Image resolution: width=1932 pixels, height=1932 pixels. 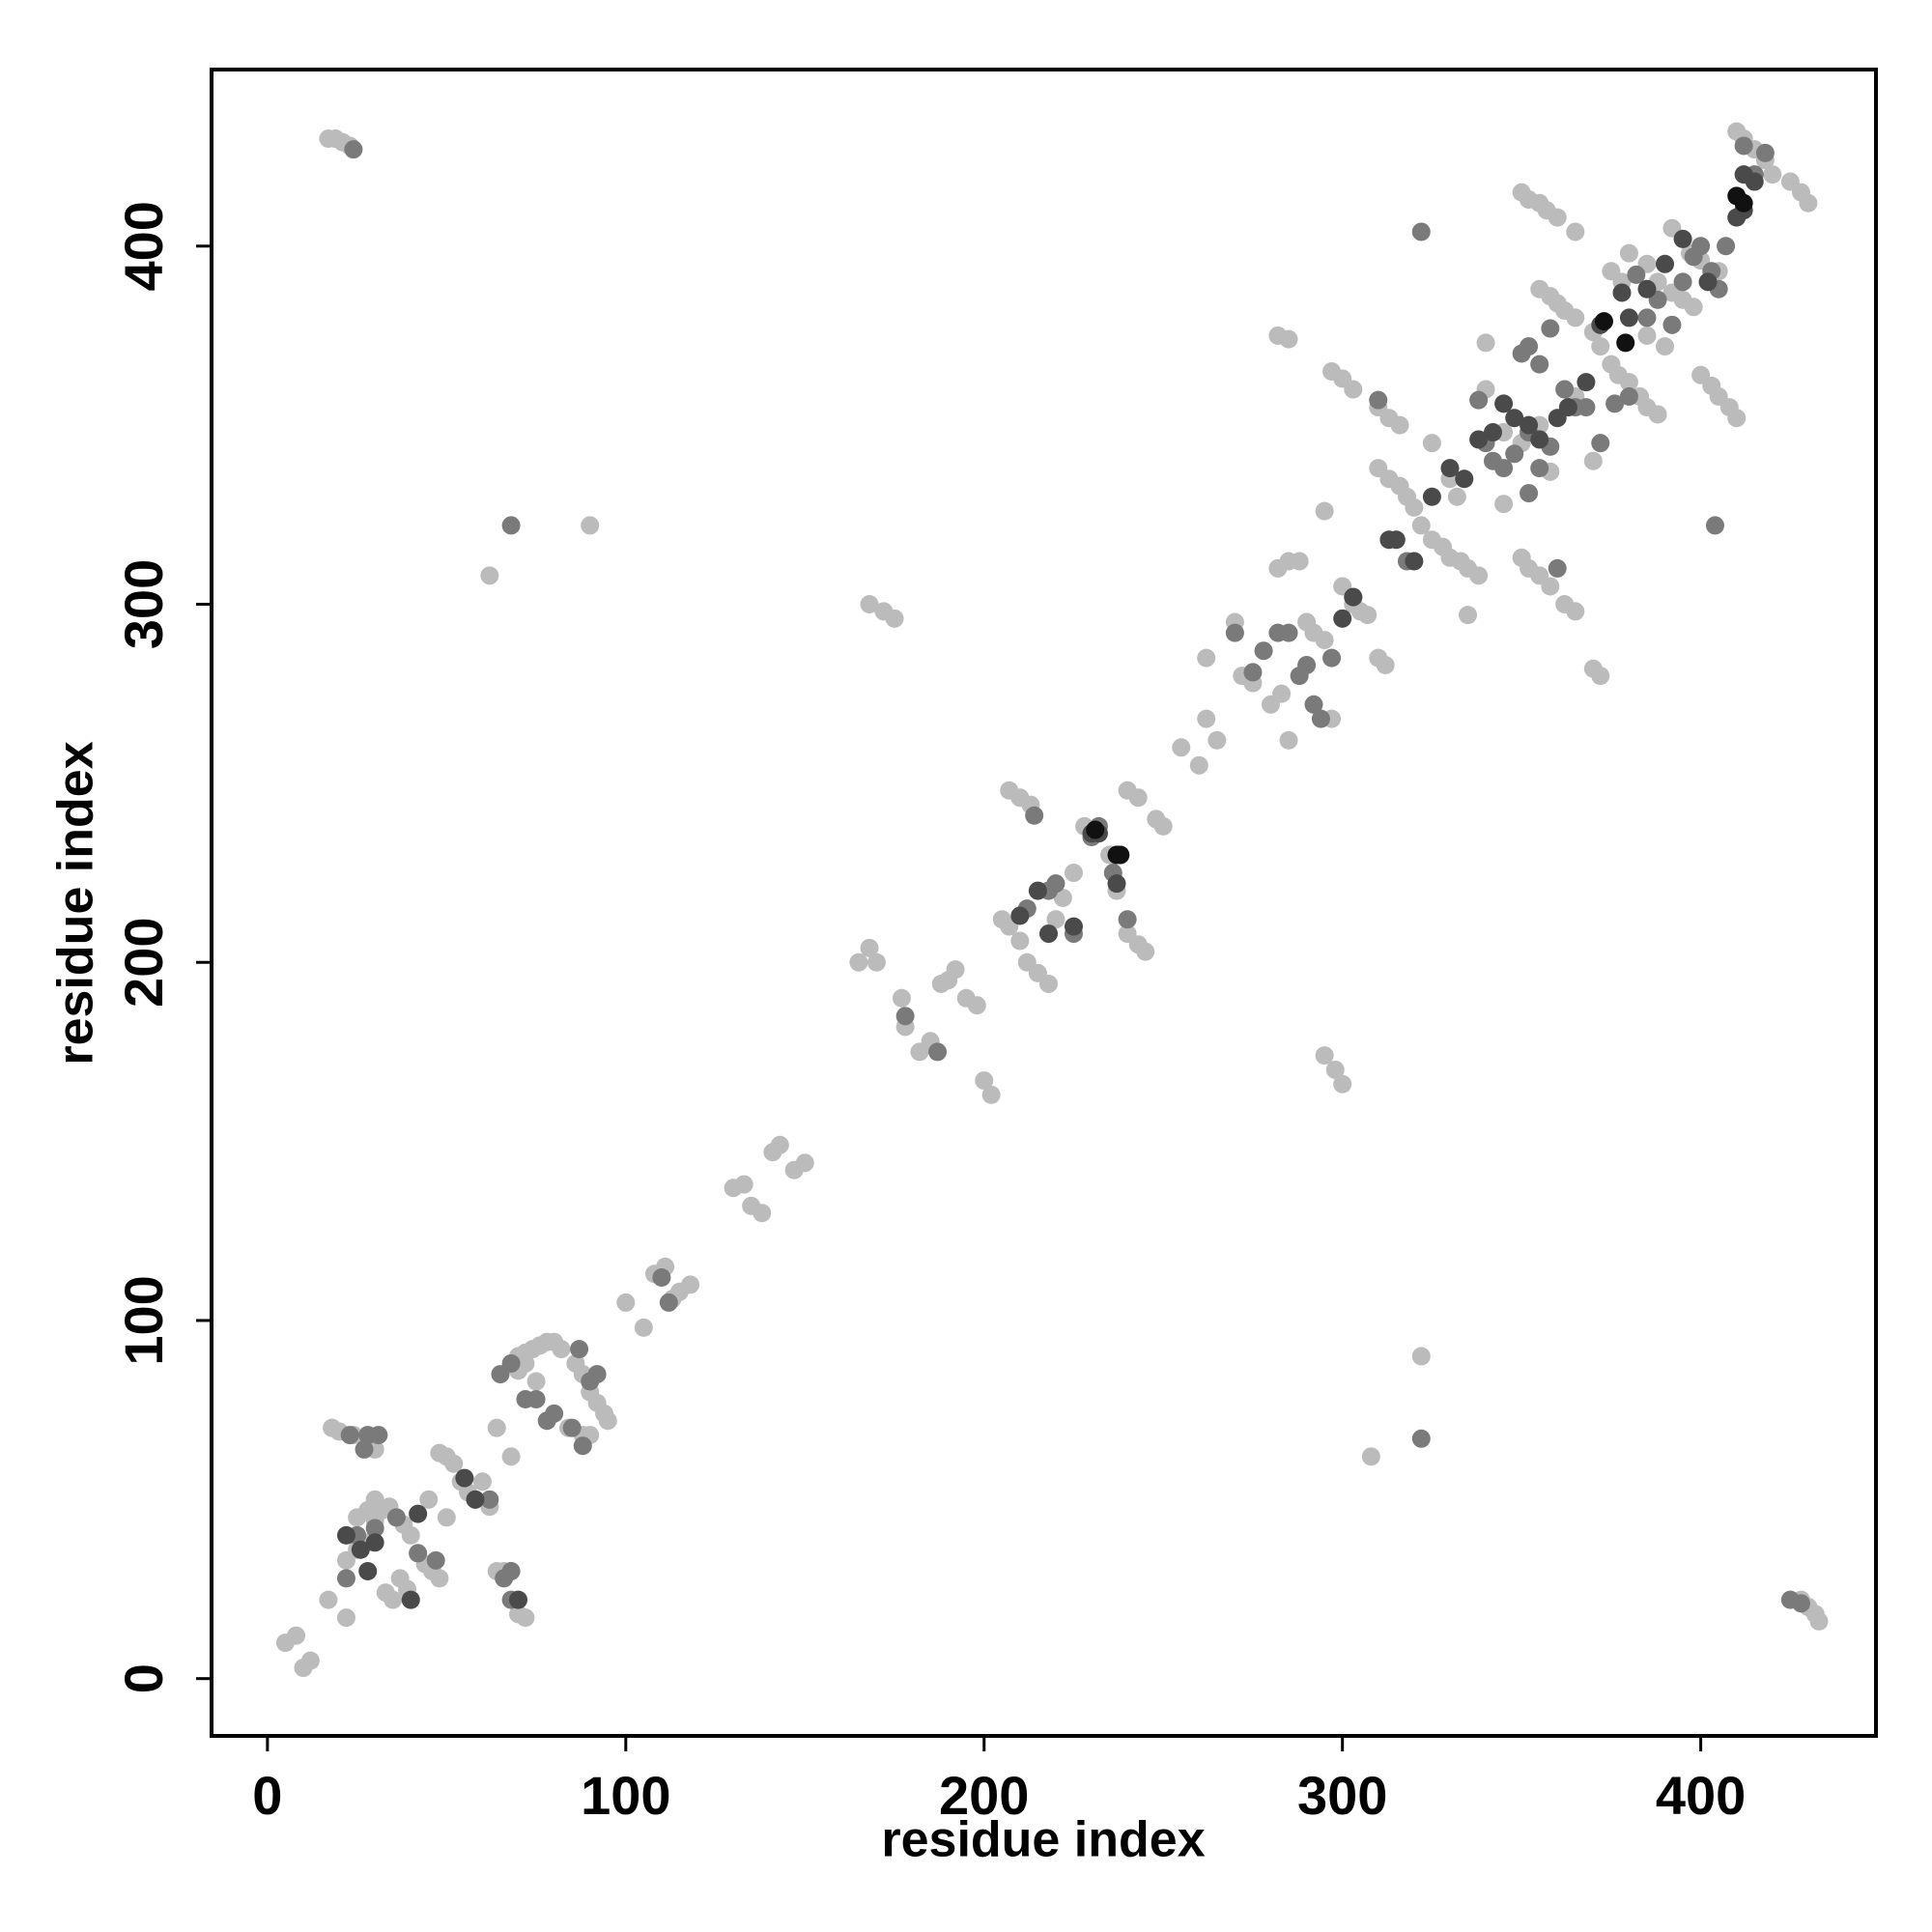 What do you see at coordinates (143, 1678) in the screenshot?
I see `y-tick-label: 0` at bounding box center [143, 1678].